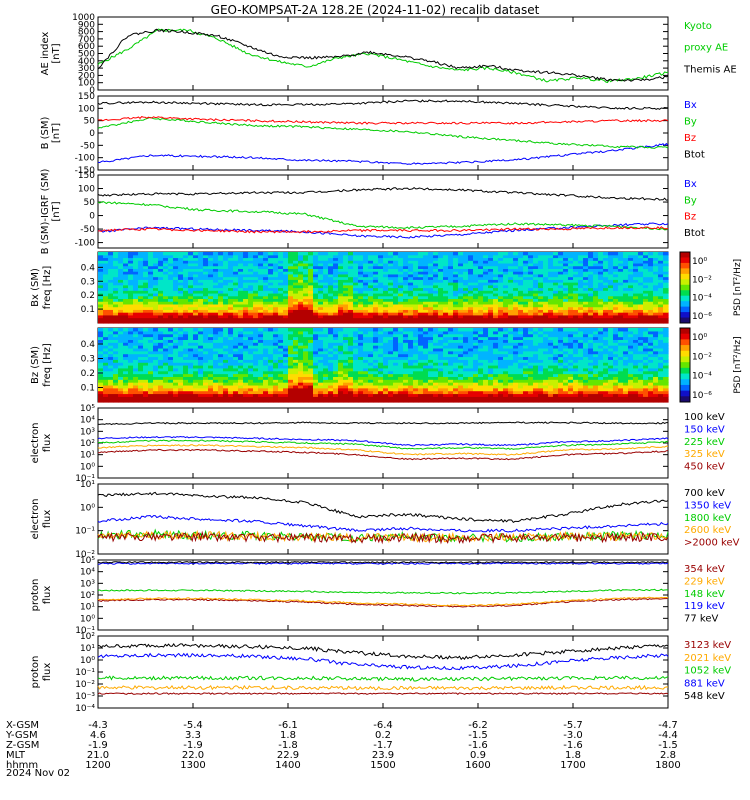  What do you see at coordinates (690, 122) in the screenshot?
I see `legend-entry: By` at bounding box center [690, 122].